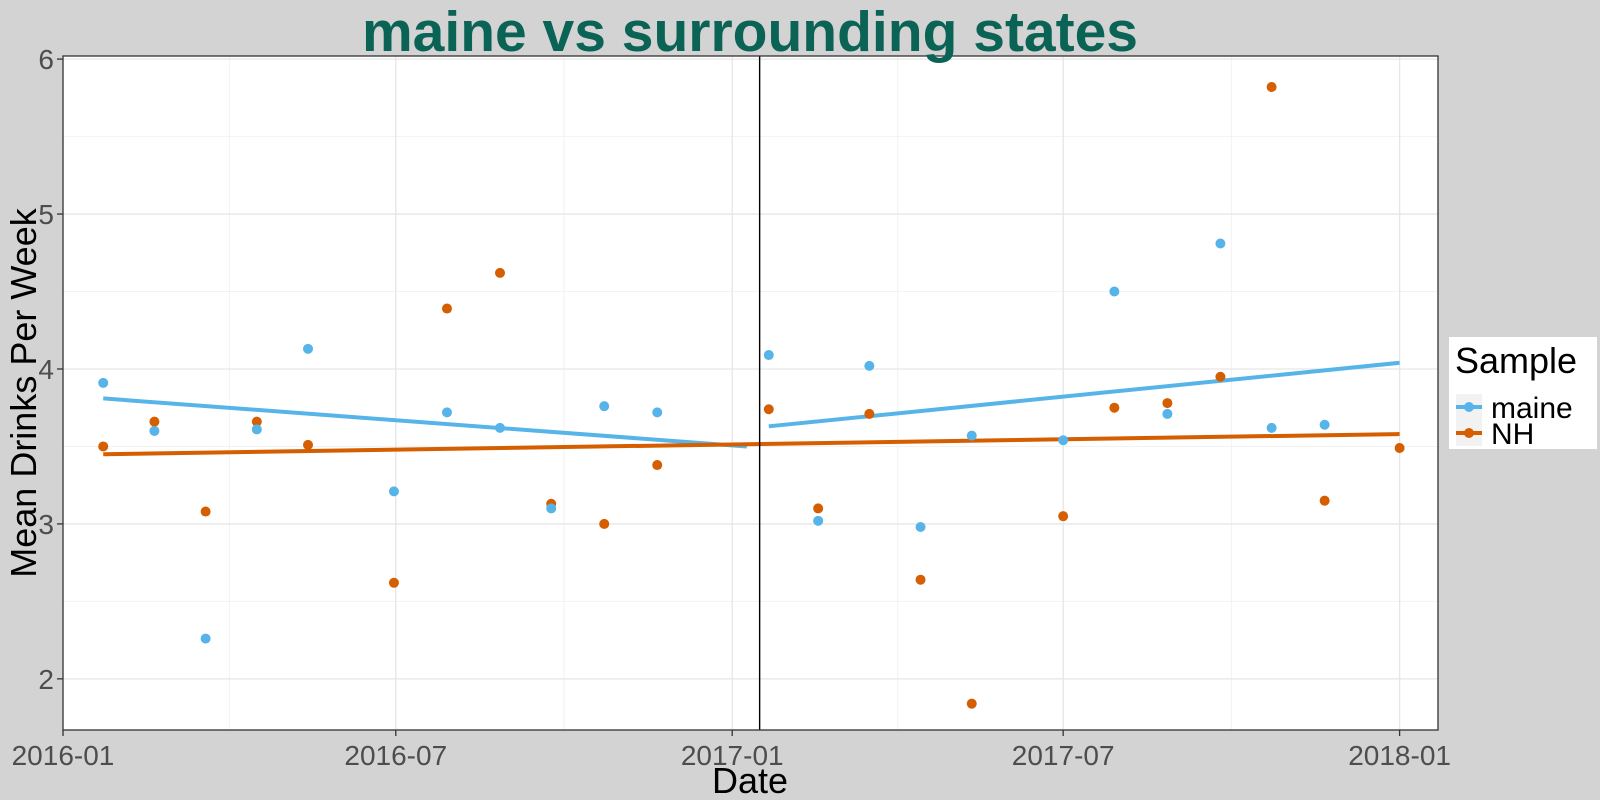 This screenshot has width=1600, height=800. I want to click on y-axis-label: Mean Drinks Per Week, so click(23, 392).